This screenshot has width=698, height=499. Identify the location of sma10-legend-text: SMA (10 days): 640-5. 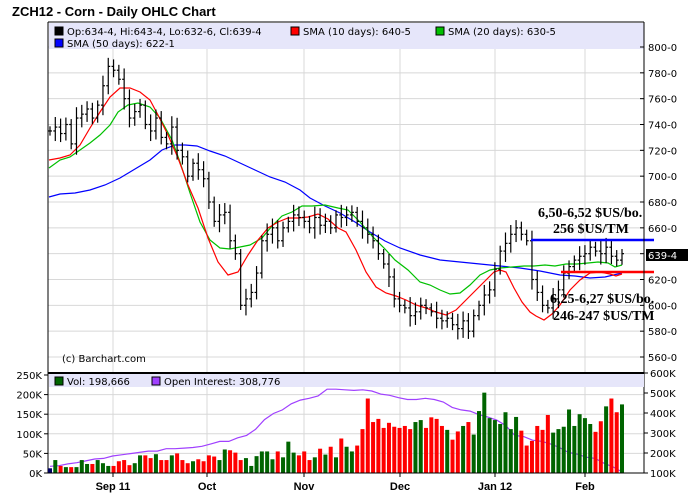
(357, 32).